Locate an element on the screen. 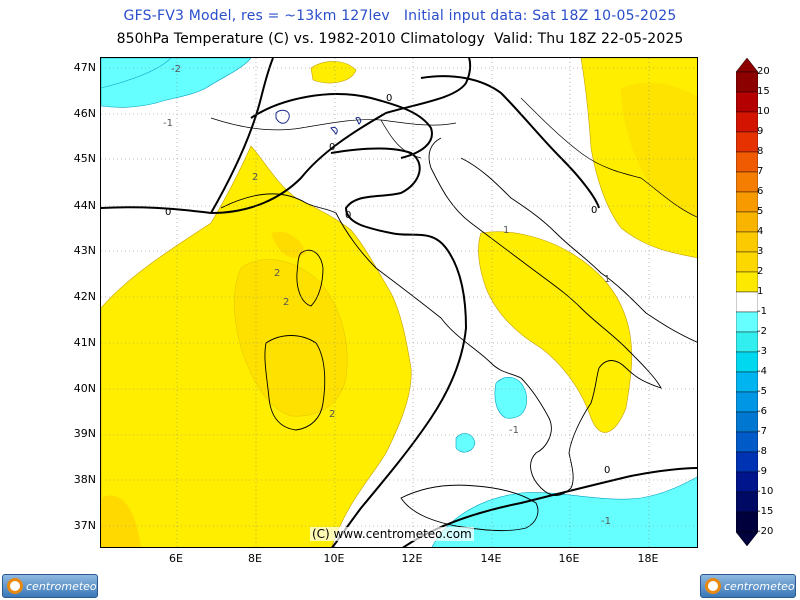 This screenshot has height=600, width=800. legend-tick-label: 6 is located at coordinates (760, 191).